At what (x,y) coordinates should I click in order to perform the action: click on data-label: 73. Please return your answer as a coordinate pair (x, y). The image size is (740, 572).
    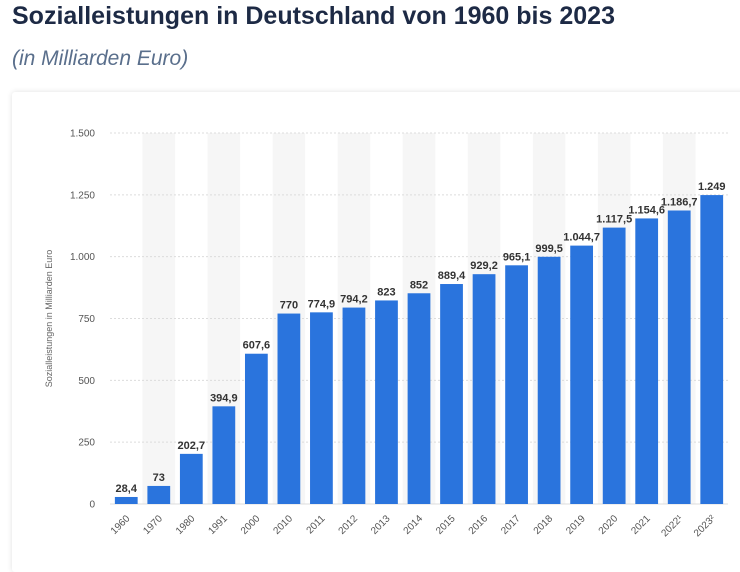
    Looking at the image, I should click on (159, 478).